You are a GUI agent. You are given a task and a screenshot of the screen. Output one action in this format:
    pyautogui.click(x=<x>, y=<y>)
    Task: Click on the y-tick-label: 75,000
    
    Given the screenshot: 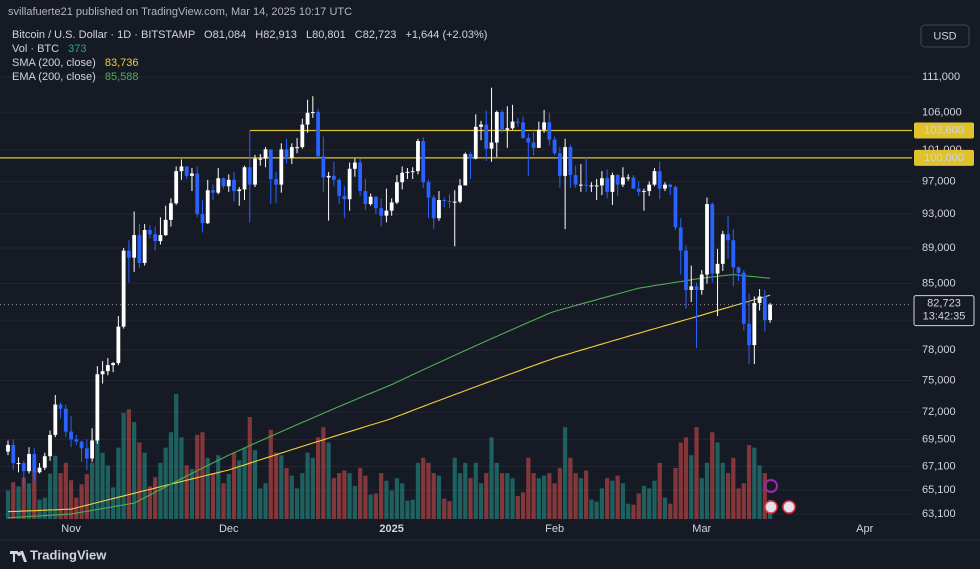 What is the action you would take?
    pyautogui.click(x=939, y=380)
    